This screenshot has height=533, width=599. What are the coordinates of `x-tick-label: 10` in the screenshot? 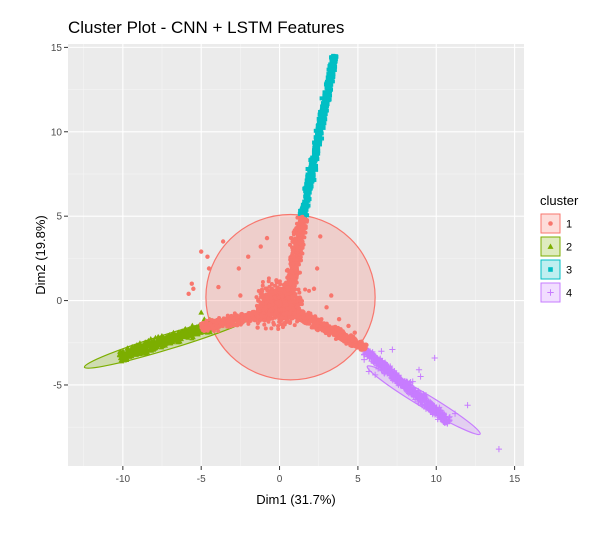 It's located at (437, 479).